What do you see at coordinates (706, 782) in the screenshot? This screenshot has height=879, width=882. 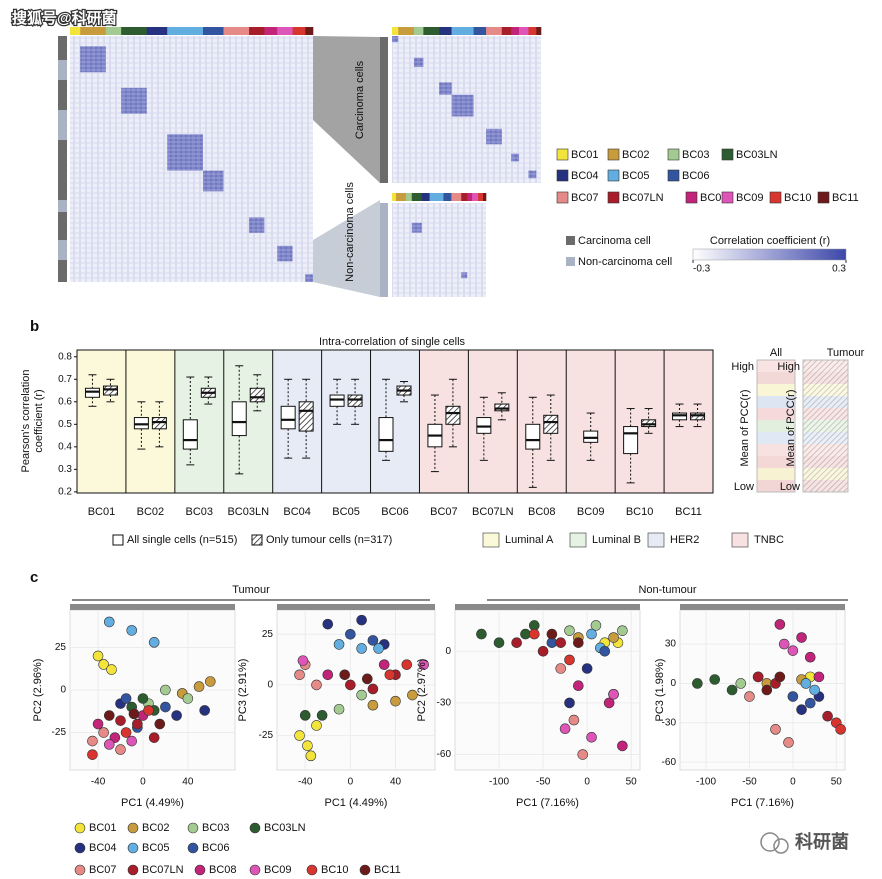 I see `x-tick-label: -100` at bounding box center [706, 782].